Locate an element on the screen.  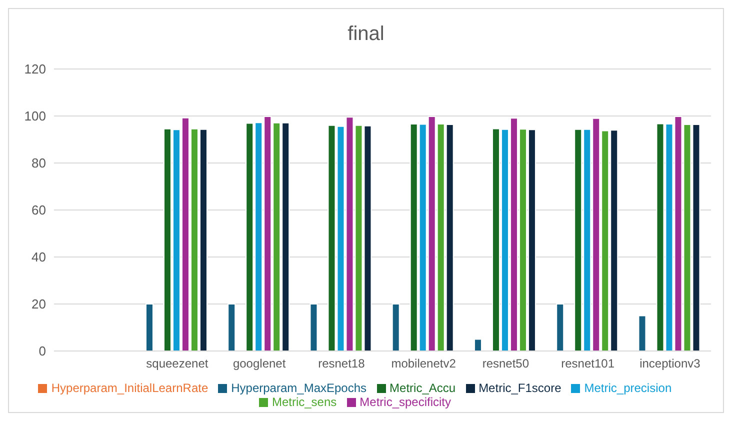
y-tick-label: 40 is located at coordinates (39, 257).